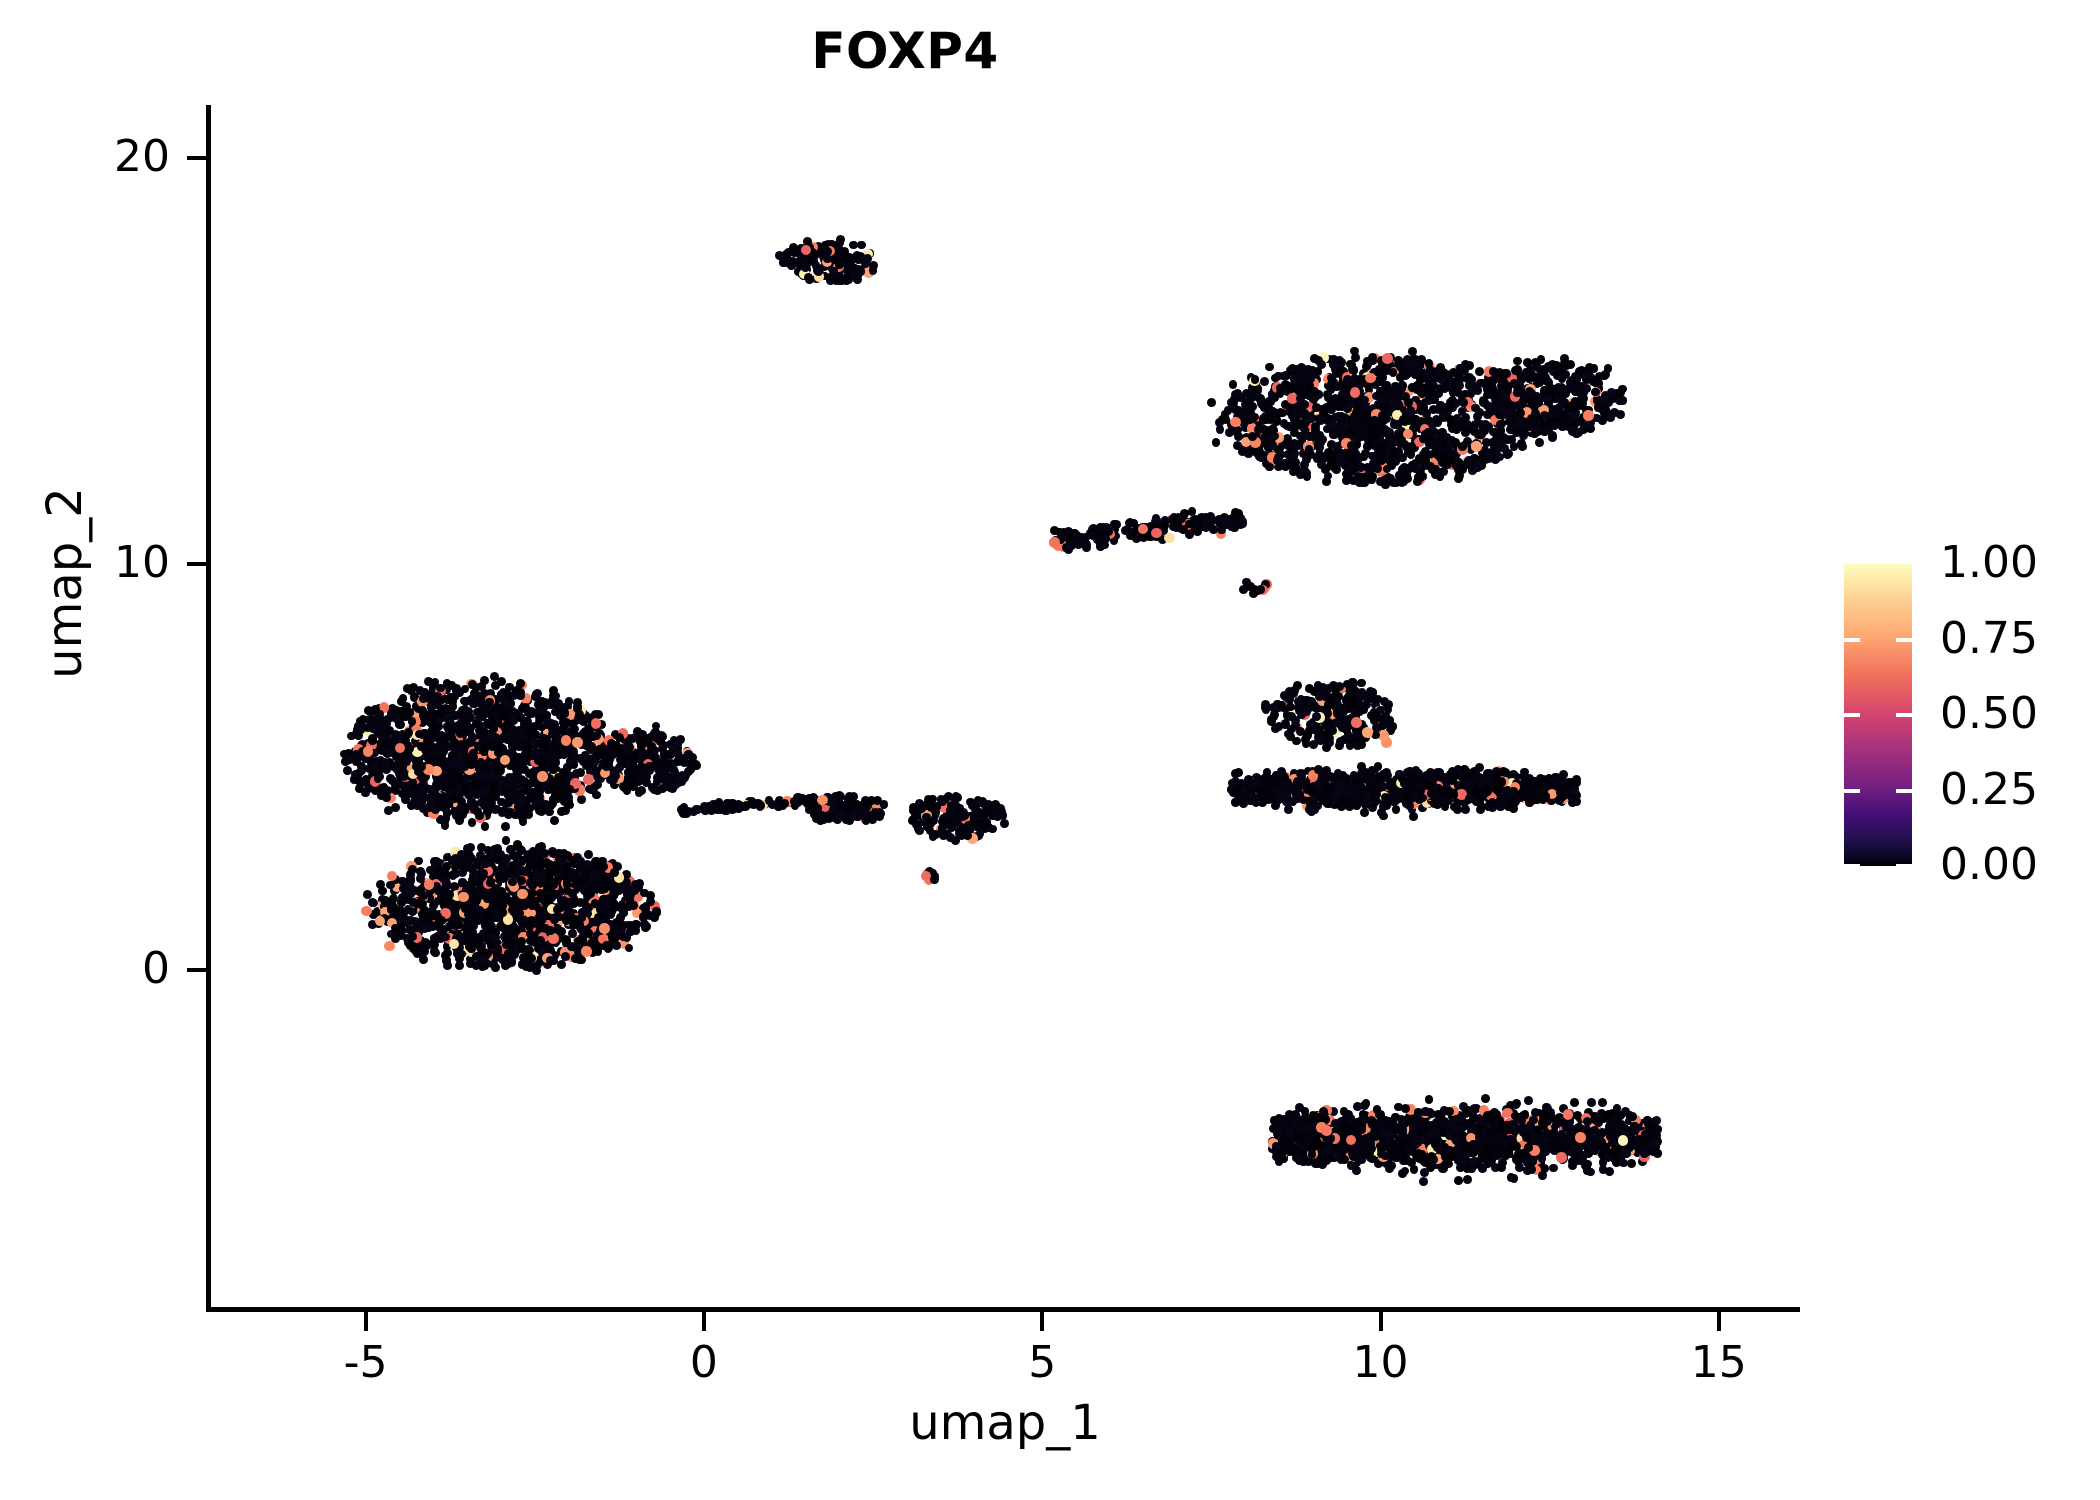  What do you see at coordinates (208, 706) in the screenshot?
I see `y-axis-spine` at bounding box center [208, 706].